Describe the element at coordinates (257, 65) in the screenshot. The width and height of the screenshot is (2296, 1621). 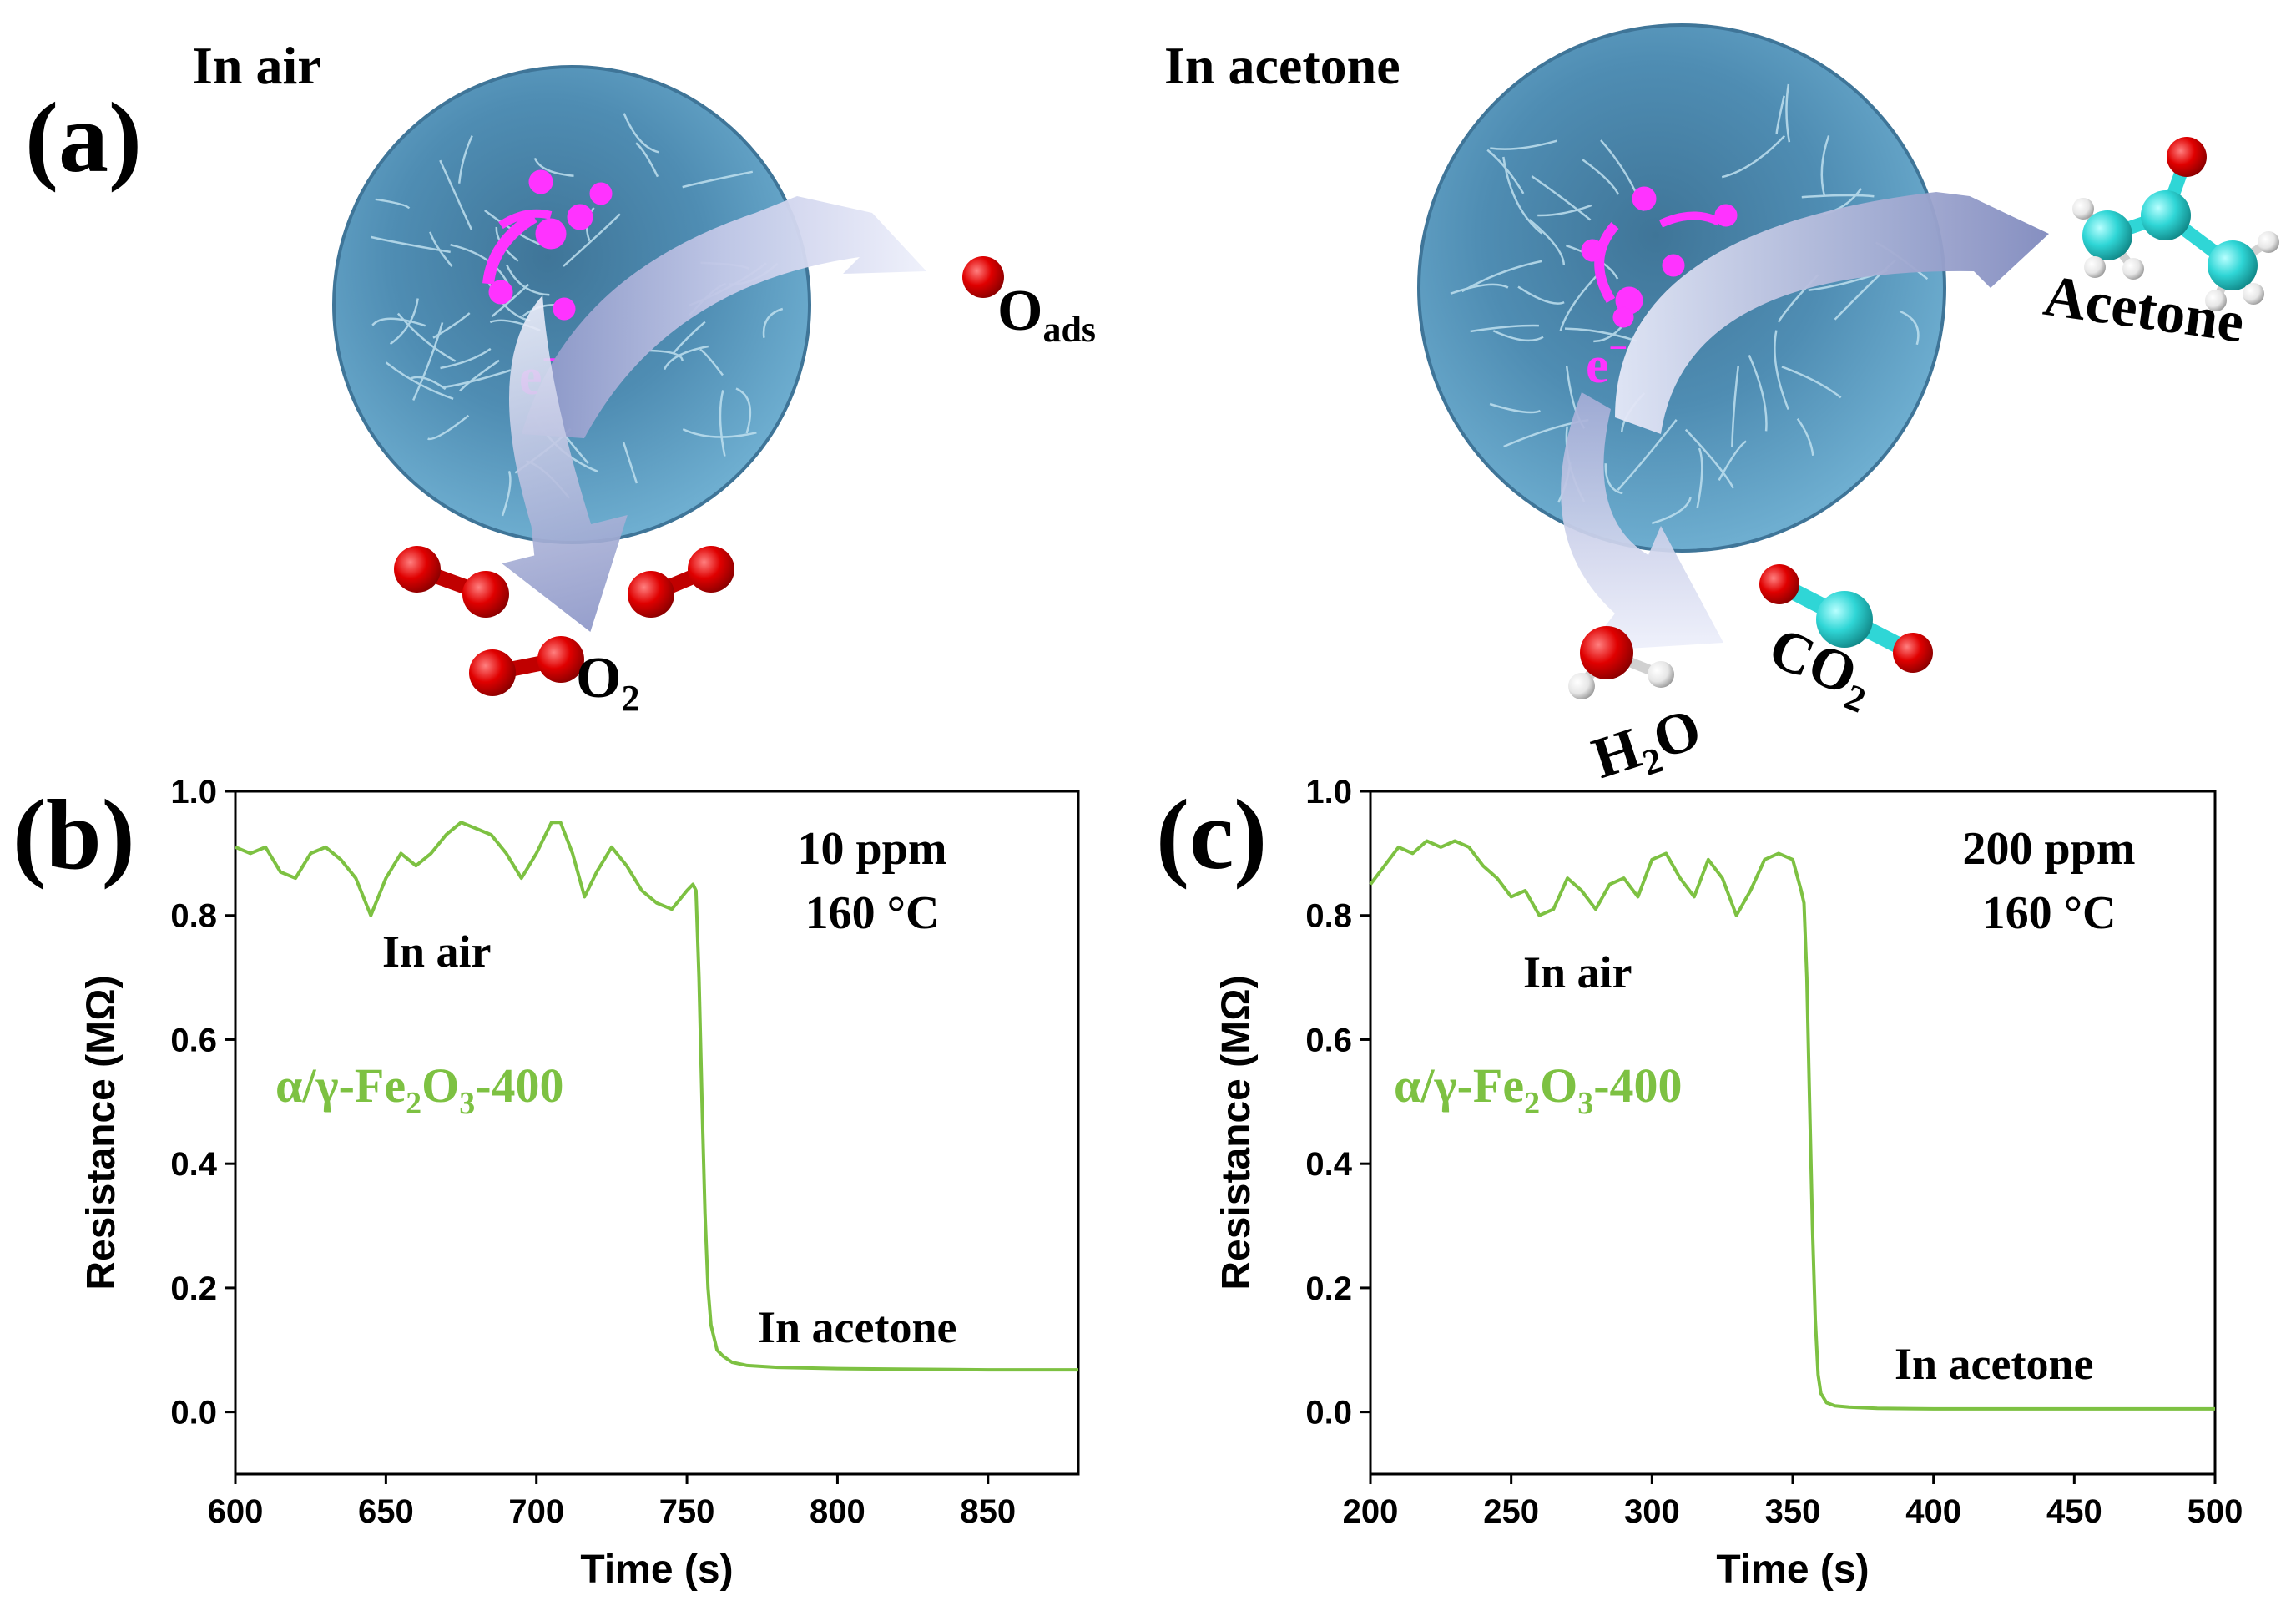
I see `in-air-title: In air` at that location.